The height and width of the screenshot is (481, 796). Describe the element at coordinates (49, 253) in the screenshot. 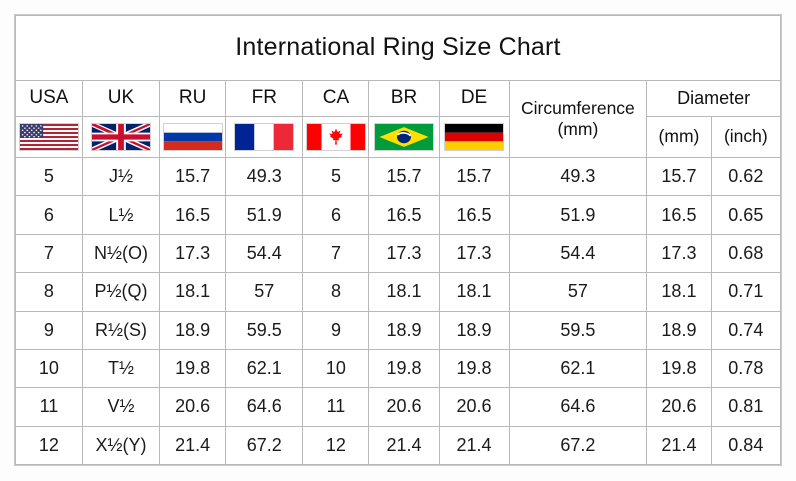

I see `cell-usa: 7` at that location.